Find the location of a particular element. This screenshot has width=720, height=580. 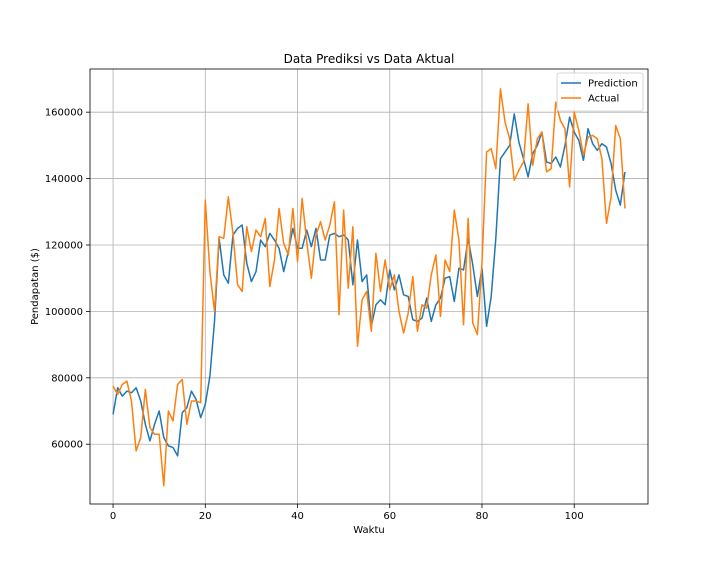

x-tick-label: 0 is located at coordinates (113, 516).